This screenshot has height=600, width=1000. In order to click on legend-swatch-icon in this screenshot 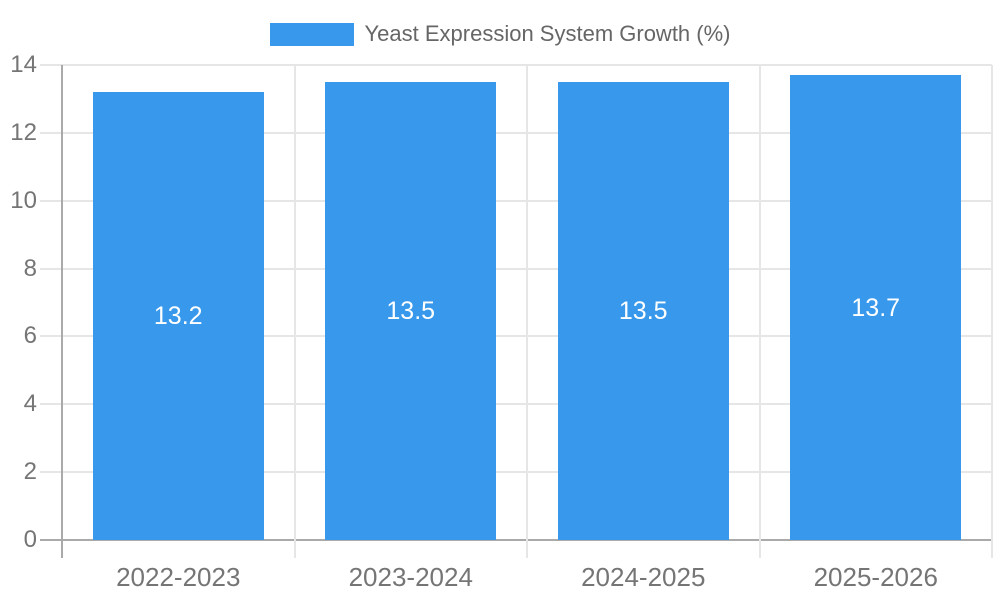, I will do `click(311, 34)`.